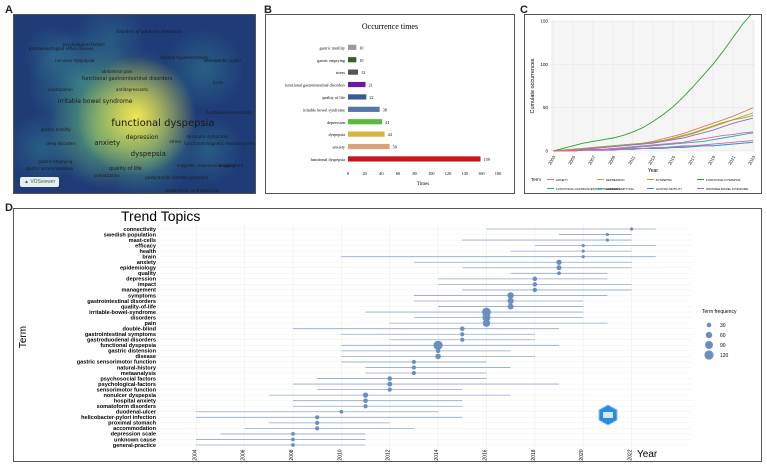 Image resolution: width=767 pixels, height=466 pixels. Describe the element at coordinates (121, 302) in the screenshot. I see `term-label: gastrointestinal disorders` at that location.